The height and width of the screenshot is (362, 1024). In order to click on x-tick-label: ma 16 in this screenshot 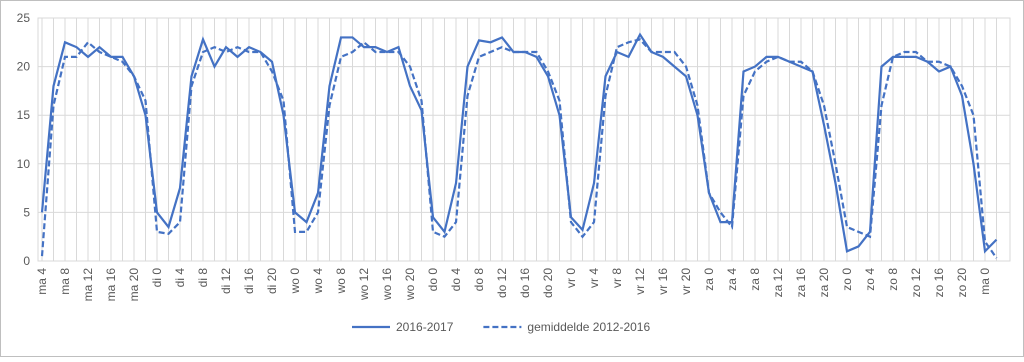, I will do `click(111, 285)`.